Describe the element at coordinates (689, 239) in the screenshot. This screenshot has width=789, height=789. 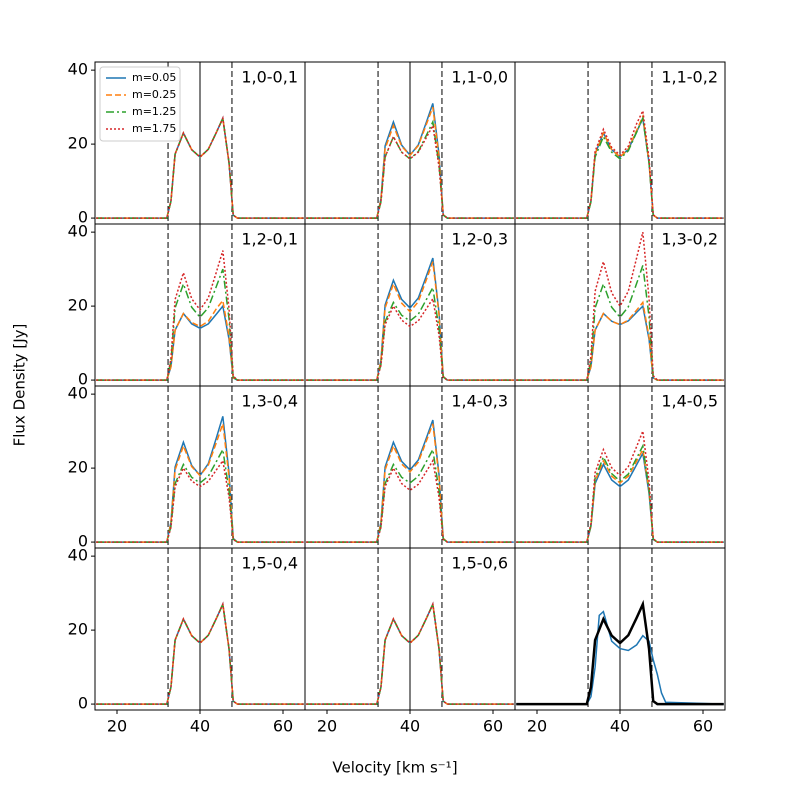
I see `panel-title: 1,3-0,2` at that location.